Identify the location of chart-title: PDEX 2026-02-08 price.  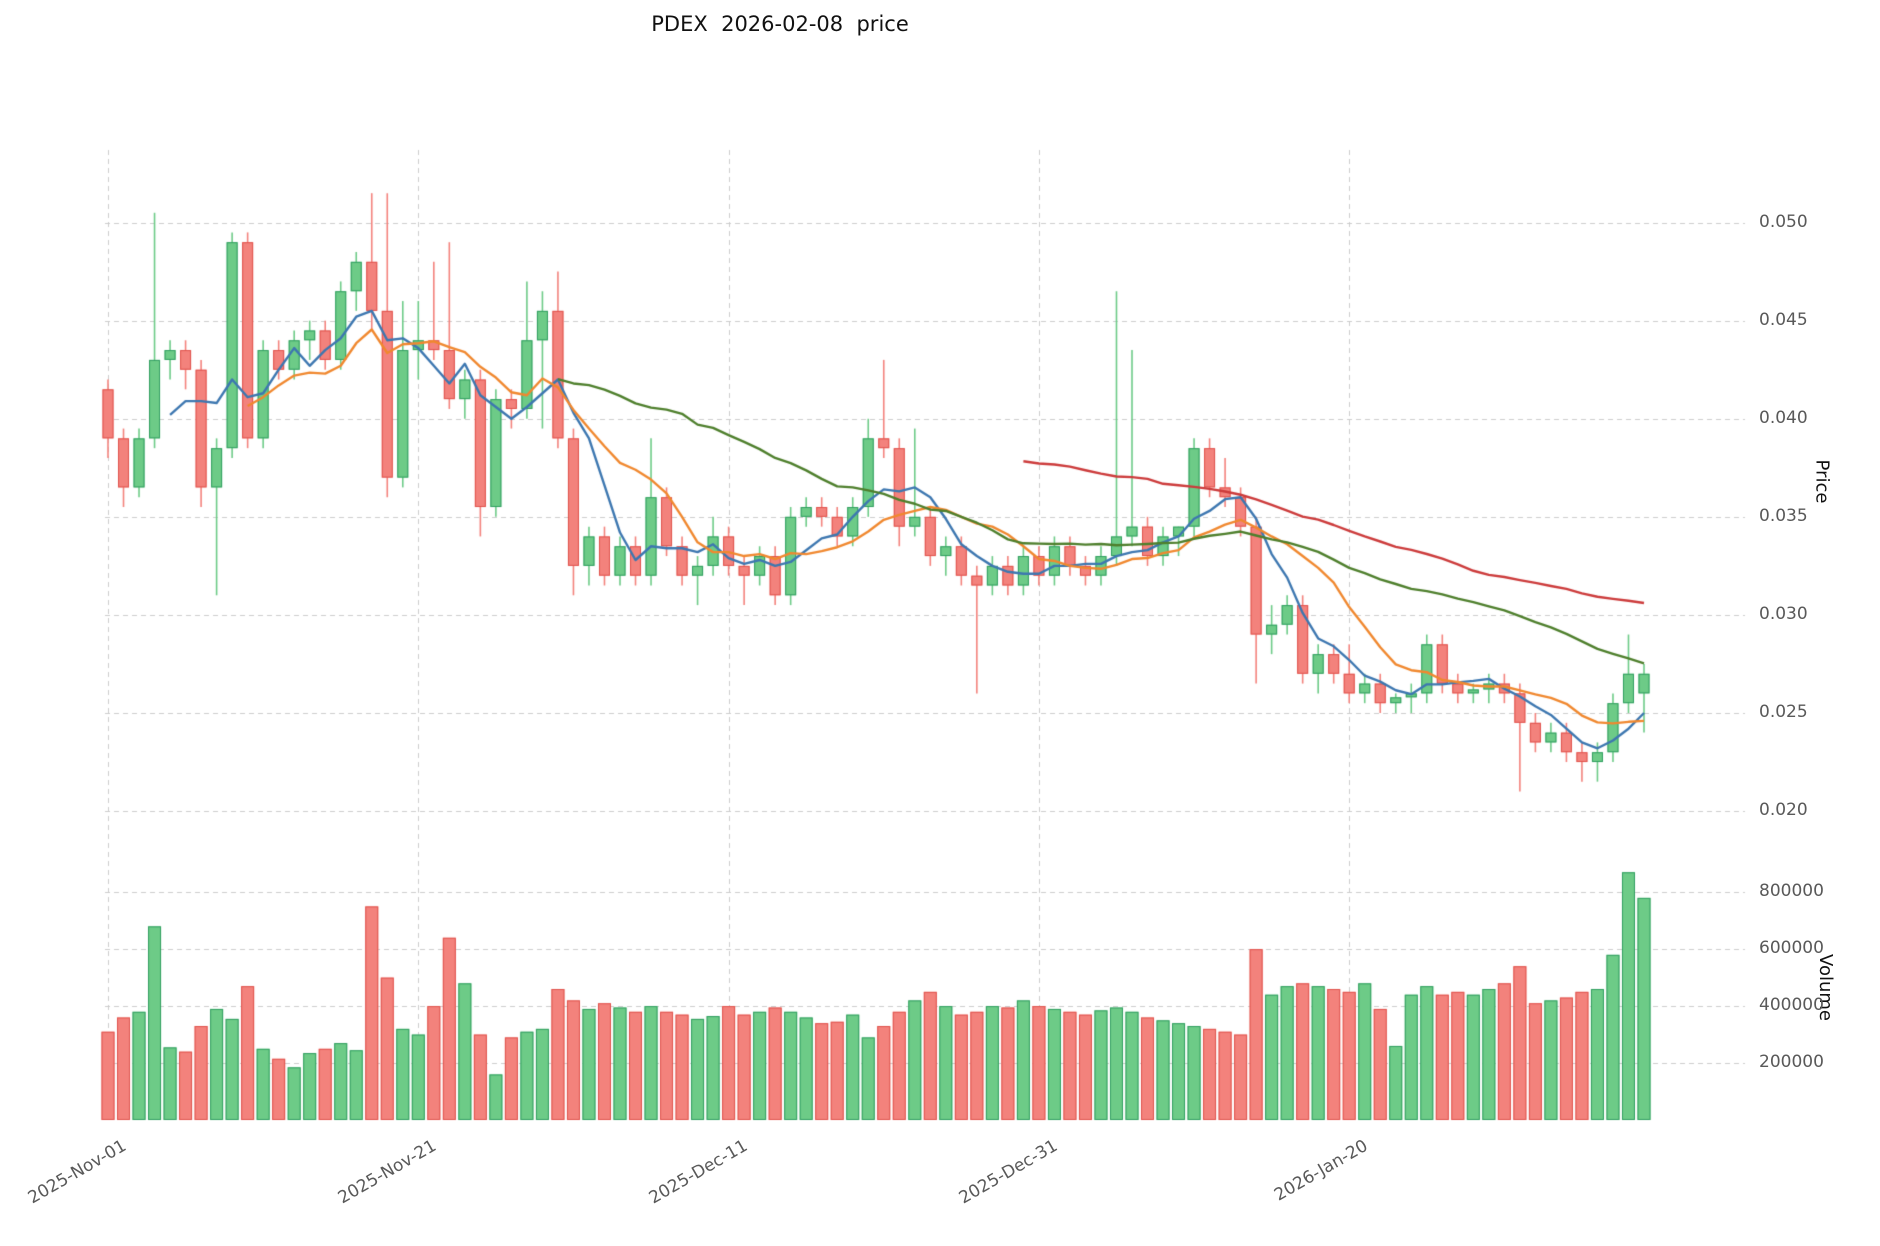
(780, 24).